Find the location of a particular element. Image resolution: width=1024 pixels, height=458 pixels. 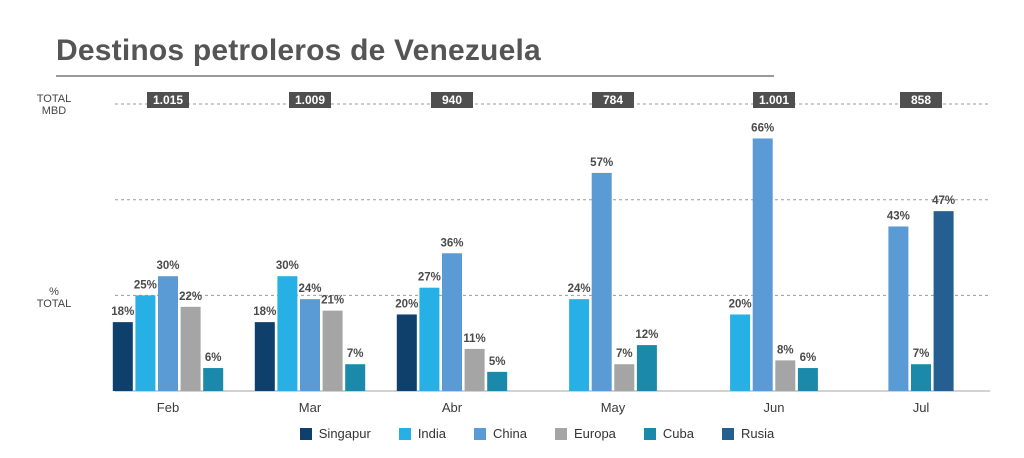

total-box-may is located at coordinates (613, 100).